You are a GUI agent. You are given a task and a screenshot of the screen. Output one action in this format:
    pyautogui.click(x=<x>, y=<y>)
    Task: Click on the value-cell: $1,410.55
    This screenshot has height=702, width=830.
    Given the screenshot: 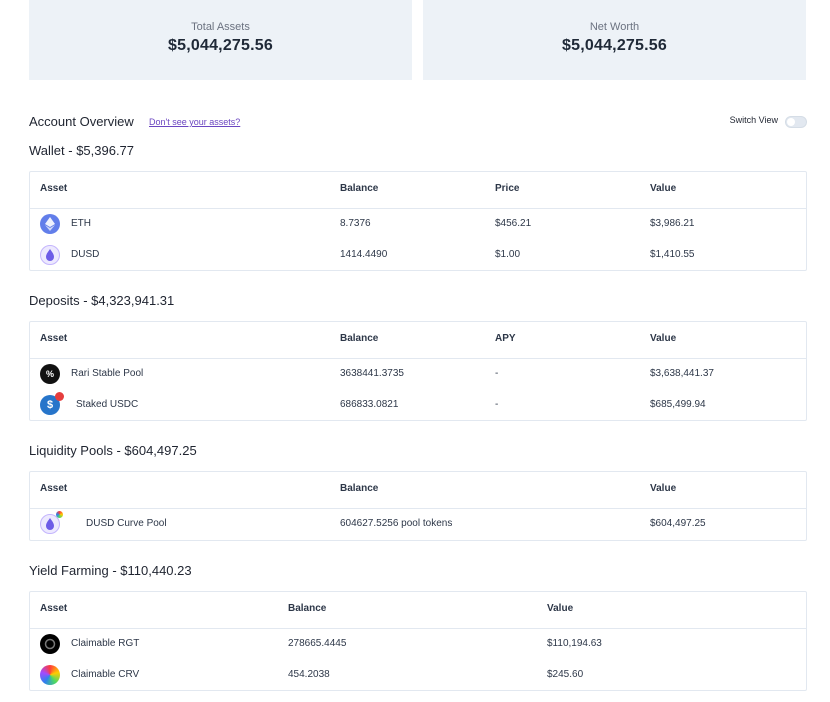 What is the action you would take?
    pyautogui.click(x=672, y=254)
    